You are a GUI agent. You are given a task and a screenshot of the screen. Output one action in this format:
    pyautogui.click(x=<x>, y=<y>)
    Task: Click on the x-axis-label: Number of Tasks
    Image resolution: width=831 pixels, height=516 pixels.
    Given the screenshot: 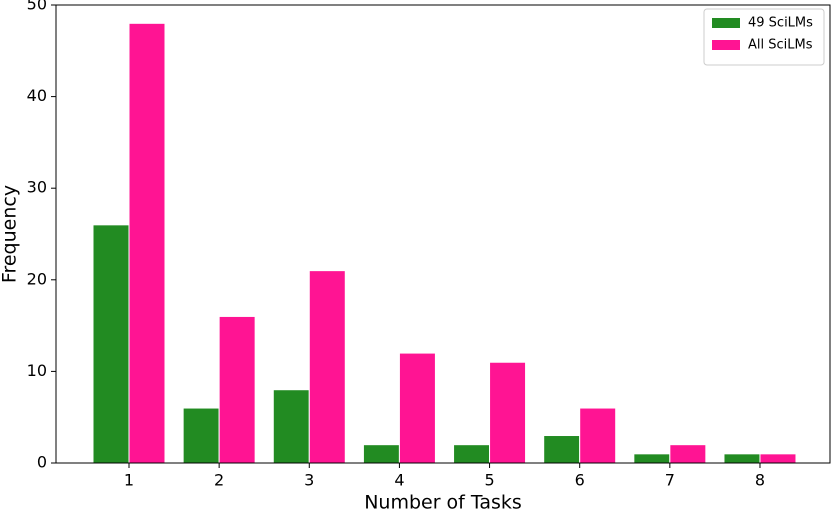 What is the action you would take?
    pyautogui.click(x=443, y=503)
    